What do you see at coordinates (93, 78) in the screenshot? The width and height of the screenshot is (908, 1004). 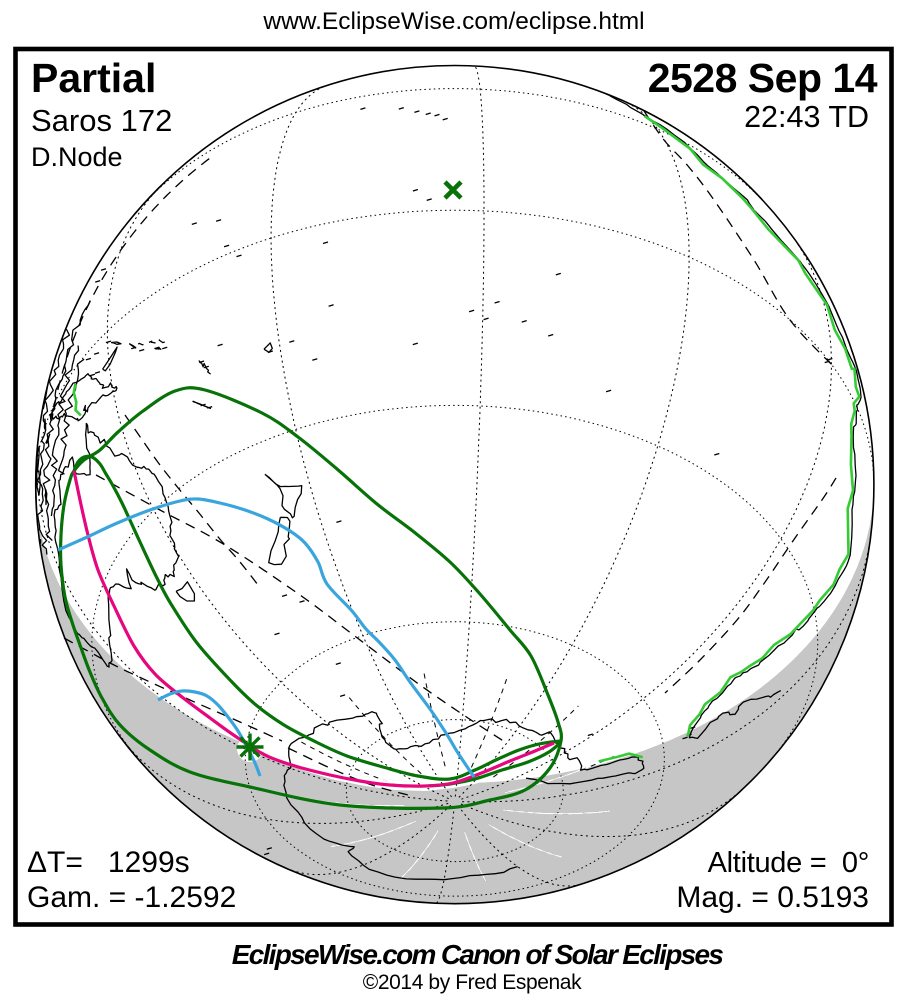 I see `svg-text: Partial` at bounding box center [93, 78].